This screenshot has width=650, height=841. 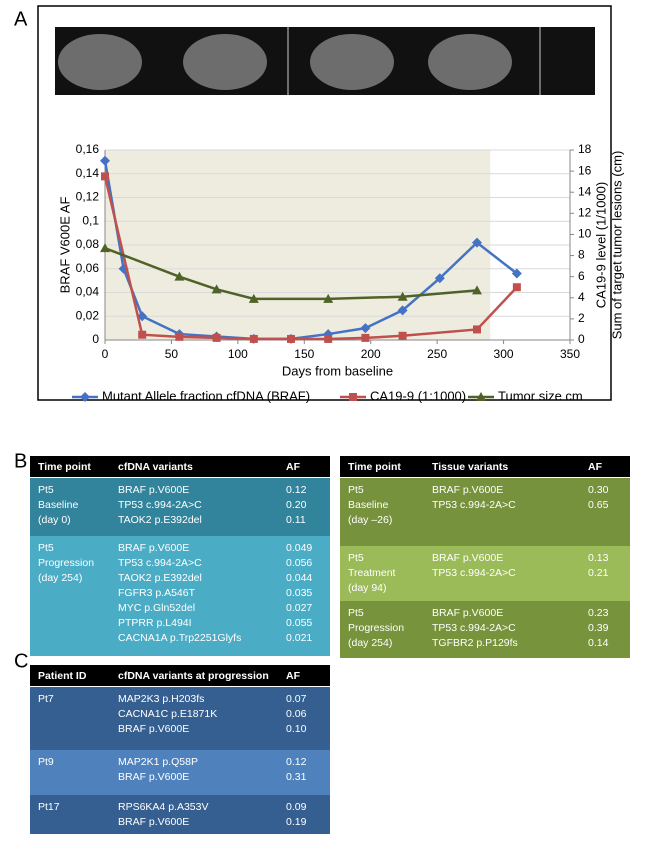 What do you see at coordinates (179, 638) in the screenshot?
I see `cell-text: CACNA1A p.Trp2251Glyfs` at bounding box center [179, 638].